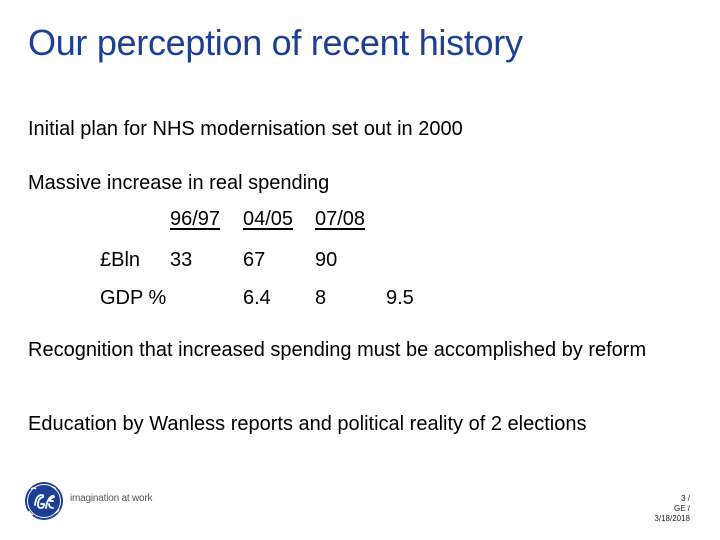  What do you see at coordinates (685, 498) in the screenshot?
I see `page-number: 3 /` at bounding box center [685, 498].